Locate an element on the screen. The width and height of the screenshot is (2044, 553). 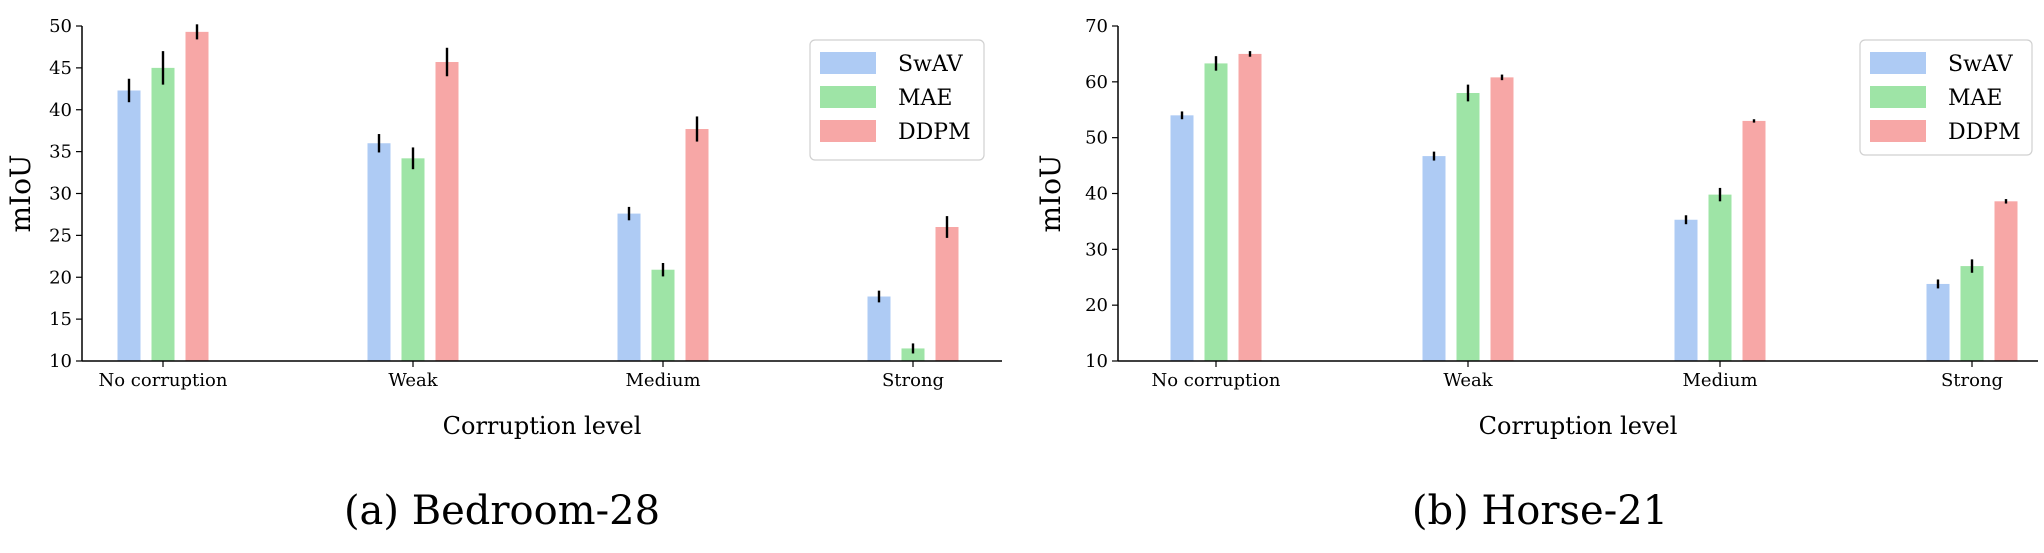
y-tick-label: 60 is located at coordinates (1096, 82).